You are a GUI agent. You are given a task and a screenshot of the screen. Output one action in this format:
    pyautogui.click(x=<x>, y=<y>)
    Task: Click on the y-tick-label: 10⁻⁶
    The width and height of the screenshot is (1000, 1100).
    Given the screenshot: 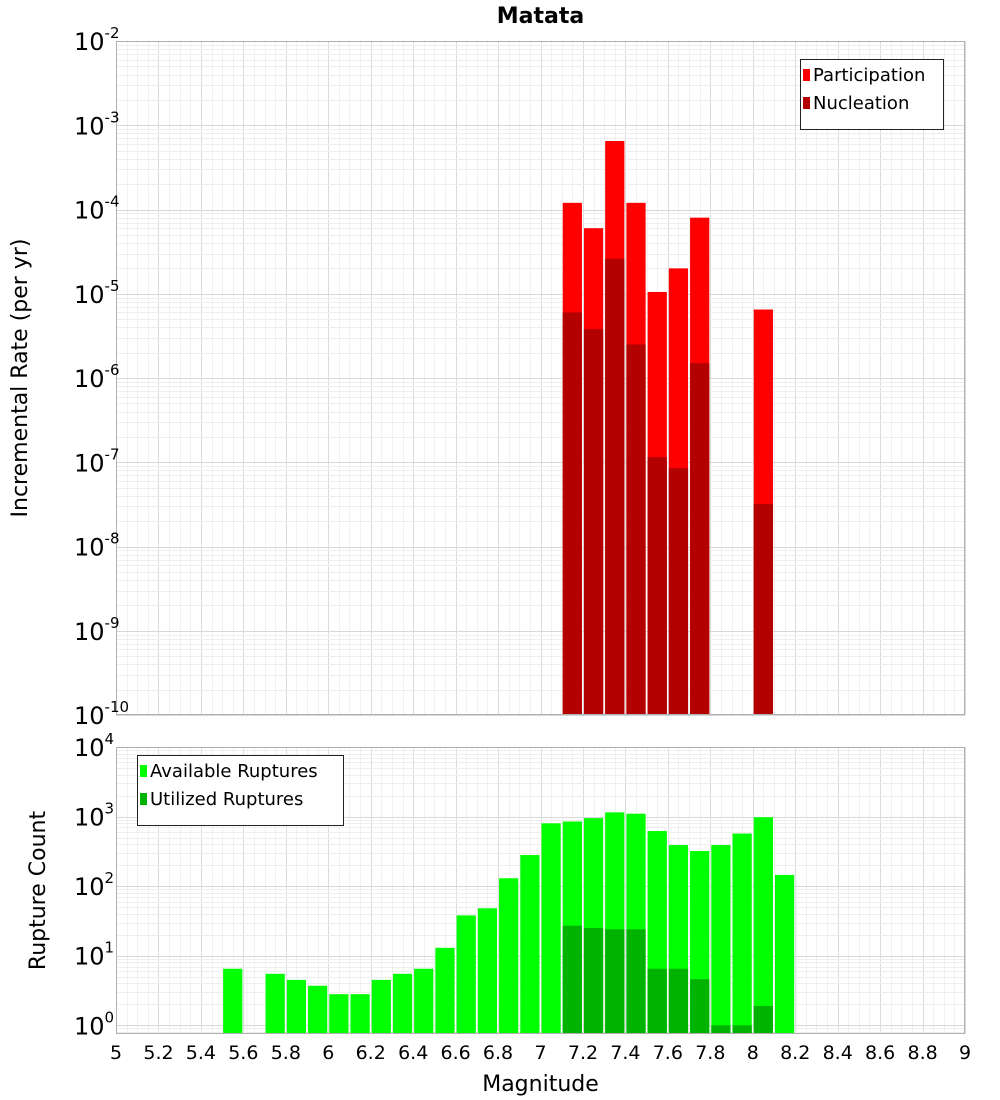 What is the action you would take?
    pyautogui.click(x=97, y=377)
    